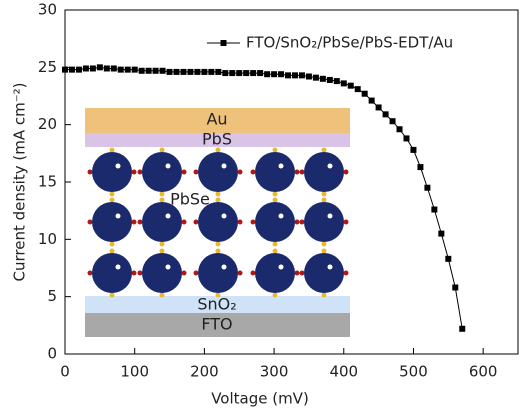 This screenshot has width=520, height=411. What do you see at coordinates (217, 140) in the screenshot?
I see `layer-pbs` at bounding box center [217, 140].